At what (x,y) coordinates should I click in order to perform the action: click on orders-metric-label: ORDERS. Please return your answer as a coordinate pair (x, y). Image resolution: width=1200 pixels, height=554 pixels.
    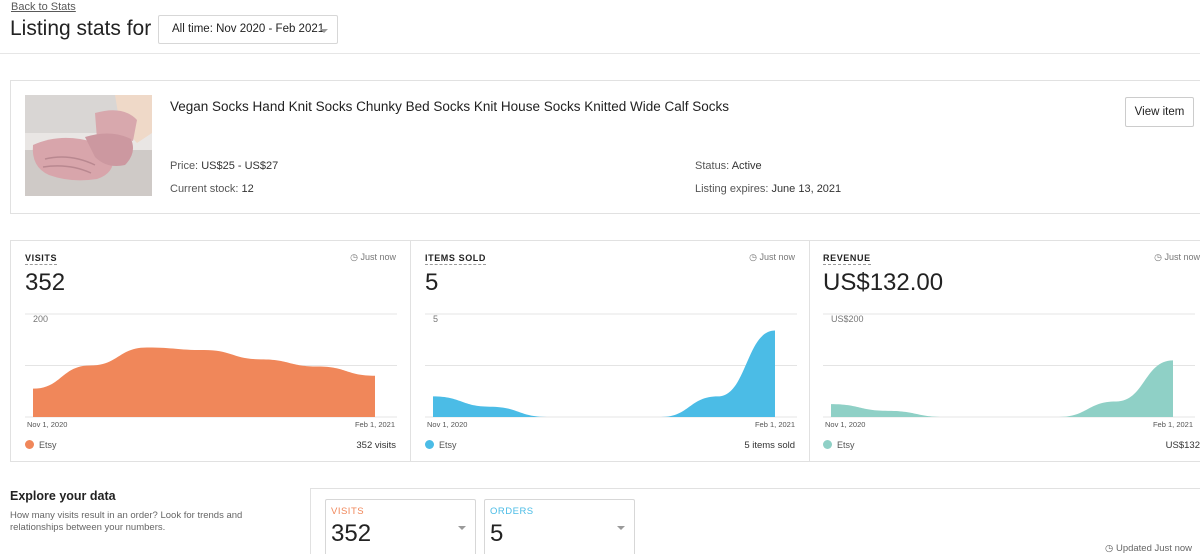
    Looking at the image, I should click on (512, 511).